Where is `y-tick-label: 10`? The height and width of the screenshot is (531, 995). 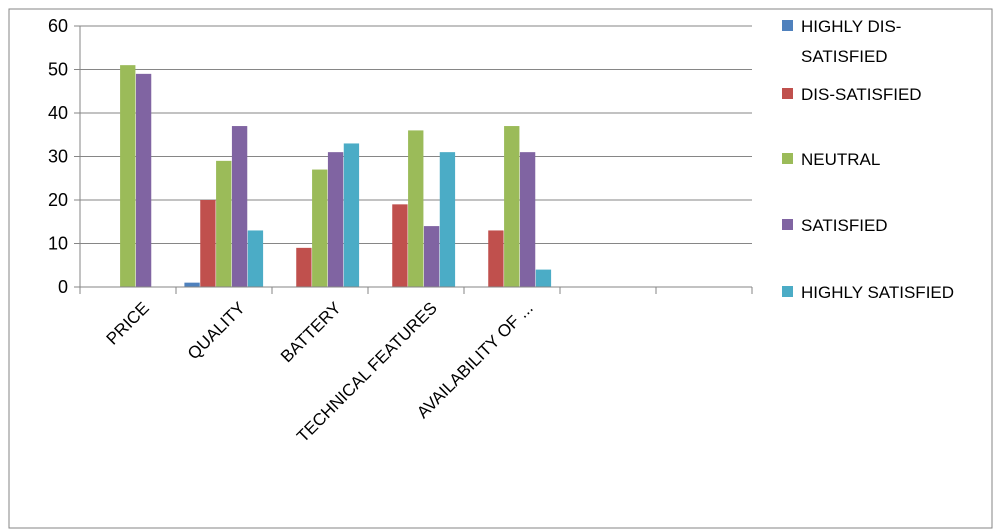 y-tick-label: 10 is located at coordinates (58, 244).